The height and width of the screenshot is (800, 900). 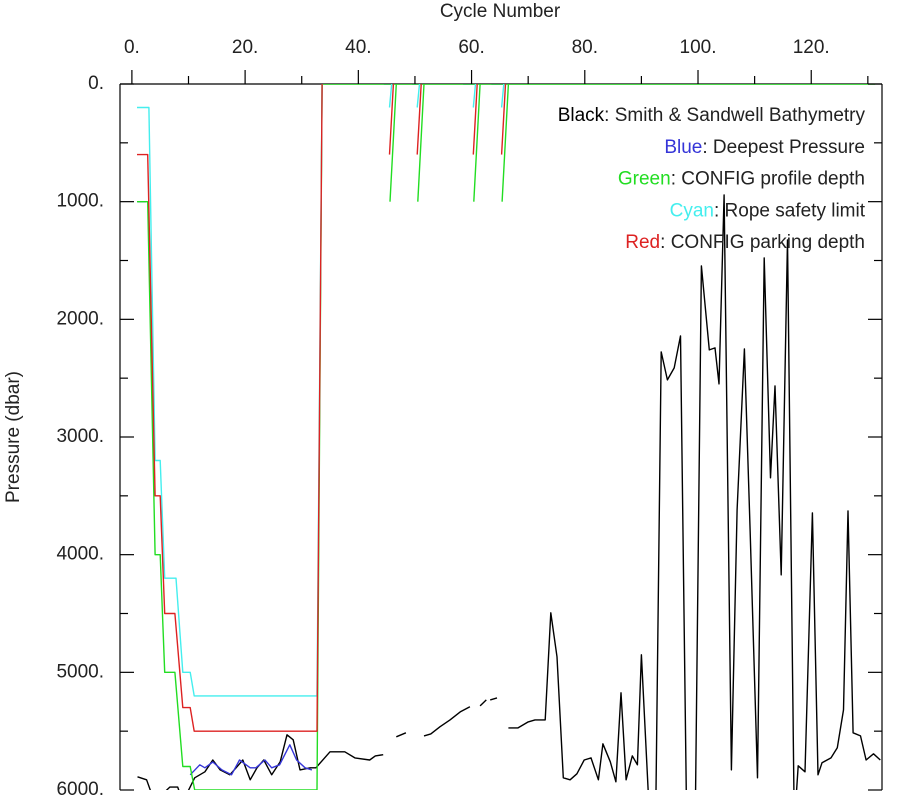 I want to click on x-tick-label: 120., so click(x=811, y=47).